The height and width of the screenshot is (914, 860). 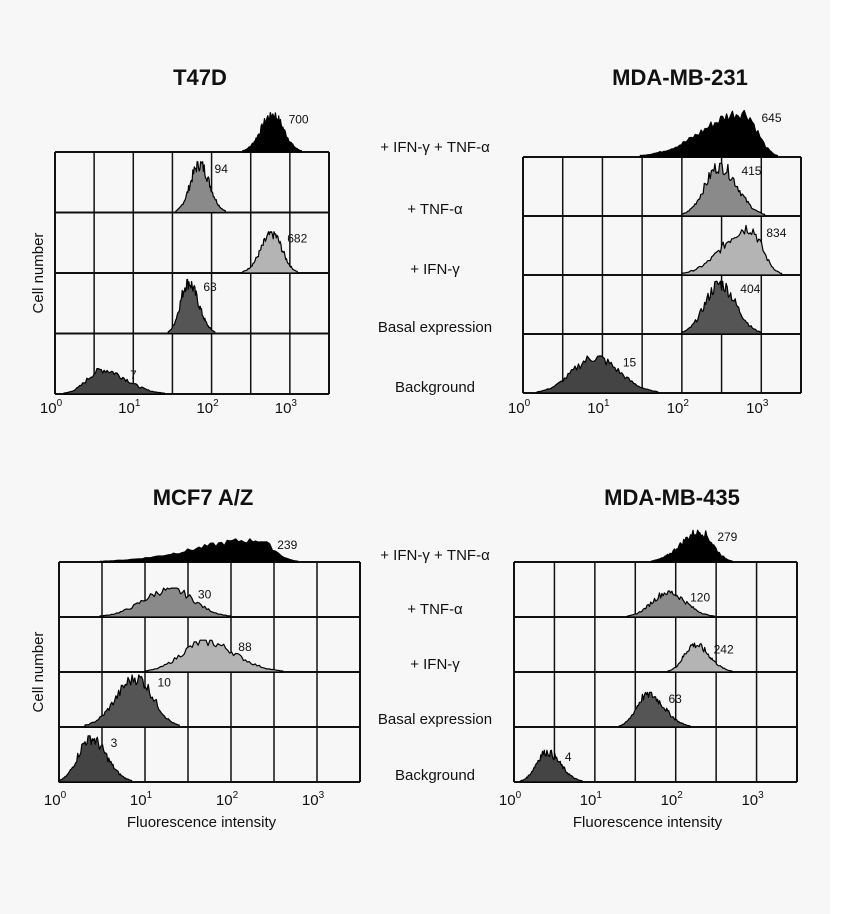 I want to click on y-axis-label: Cell number, so click(x=38, y=273).